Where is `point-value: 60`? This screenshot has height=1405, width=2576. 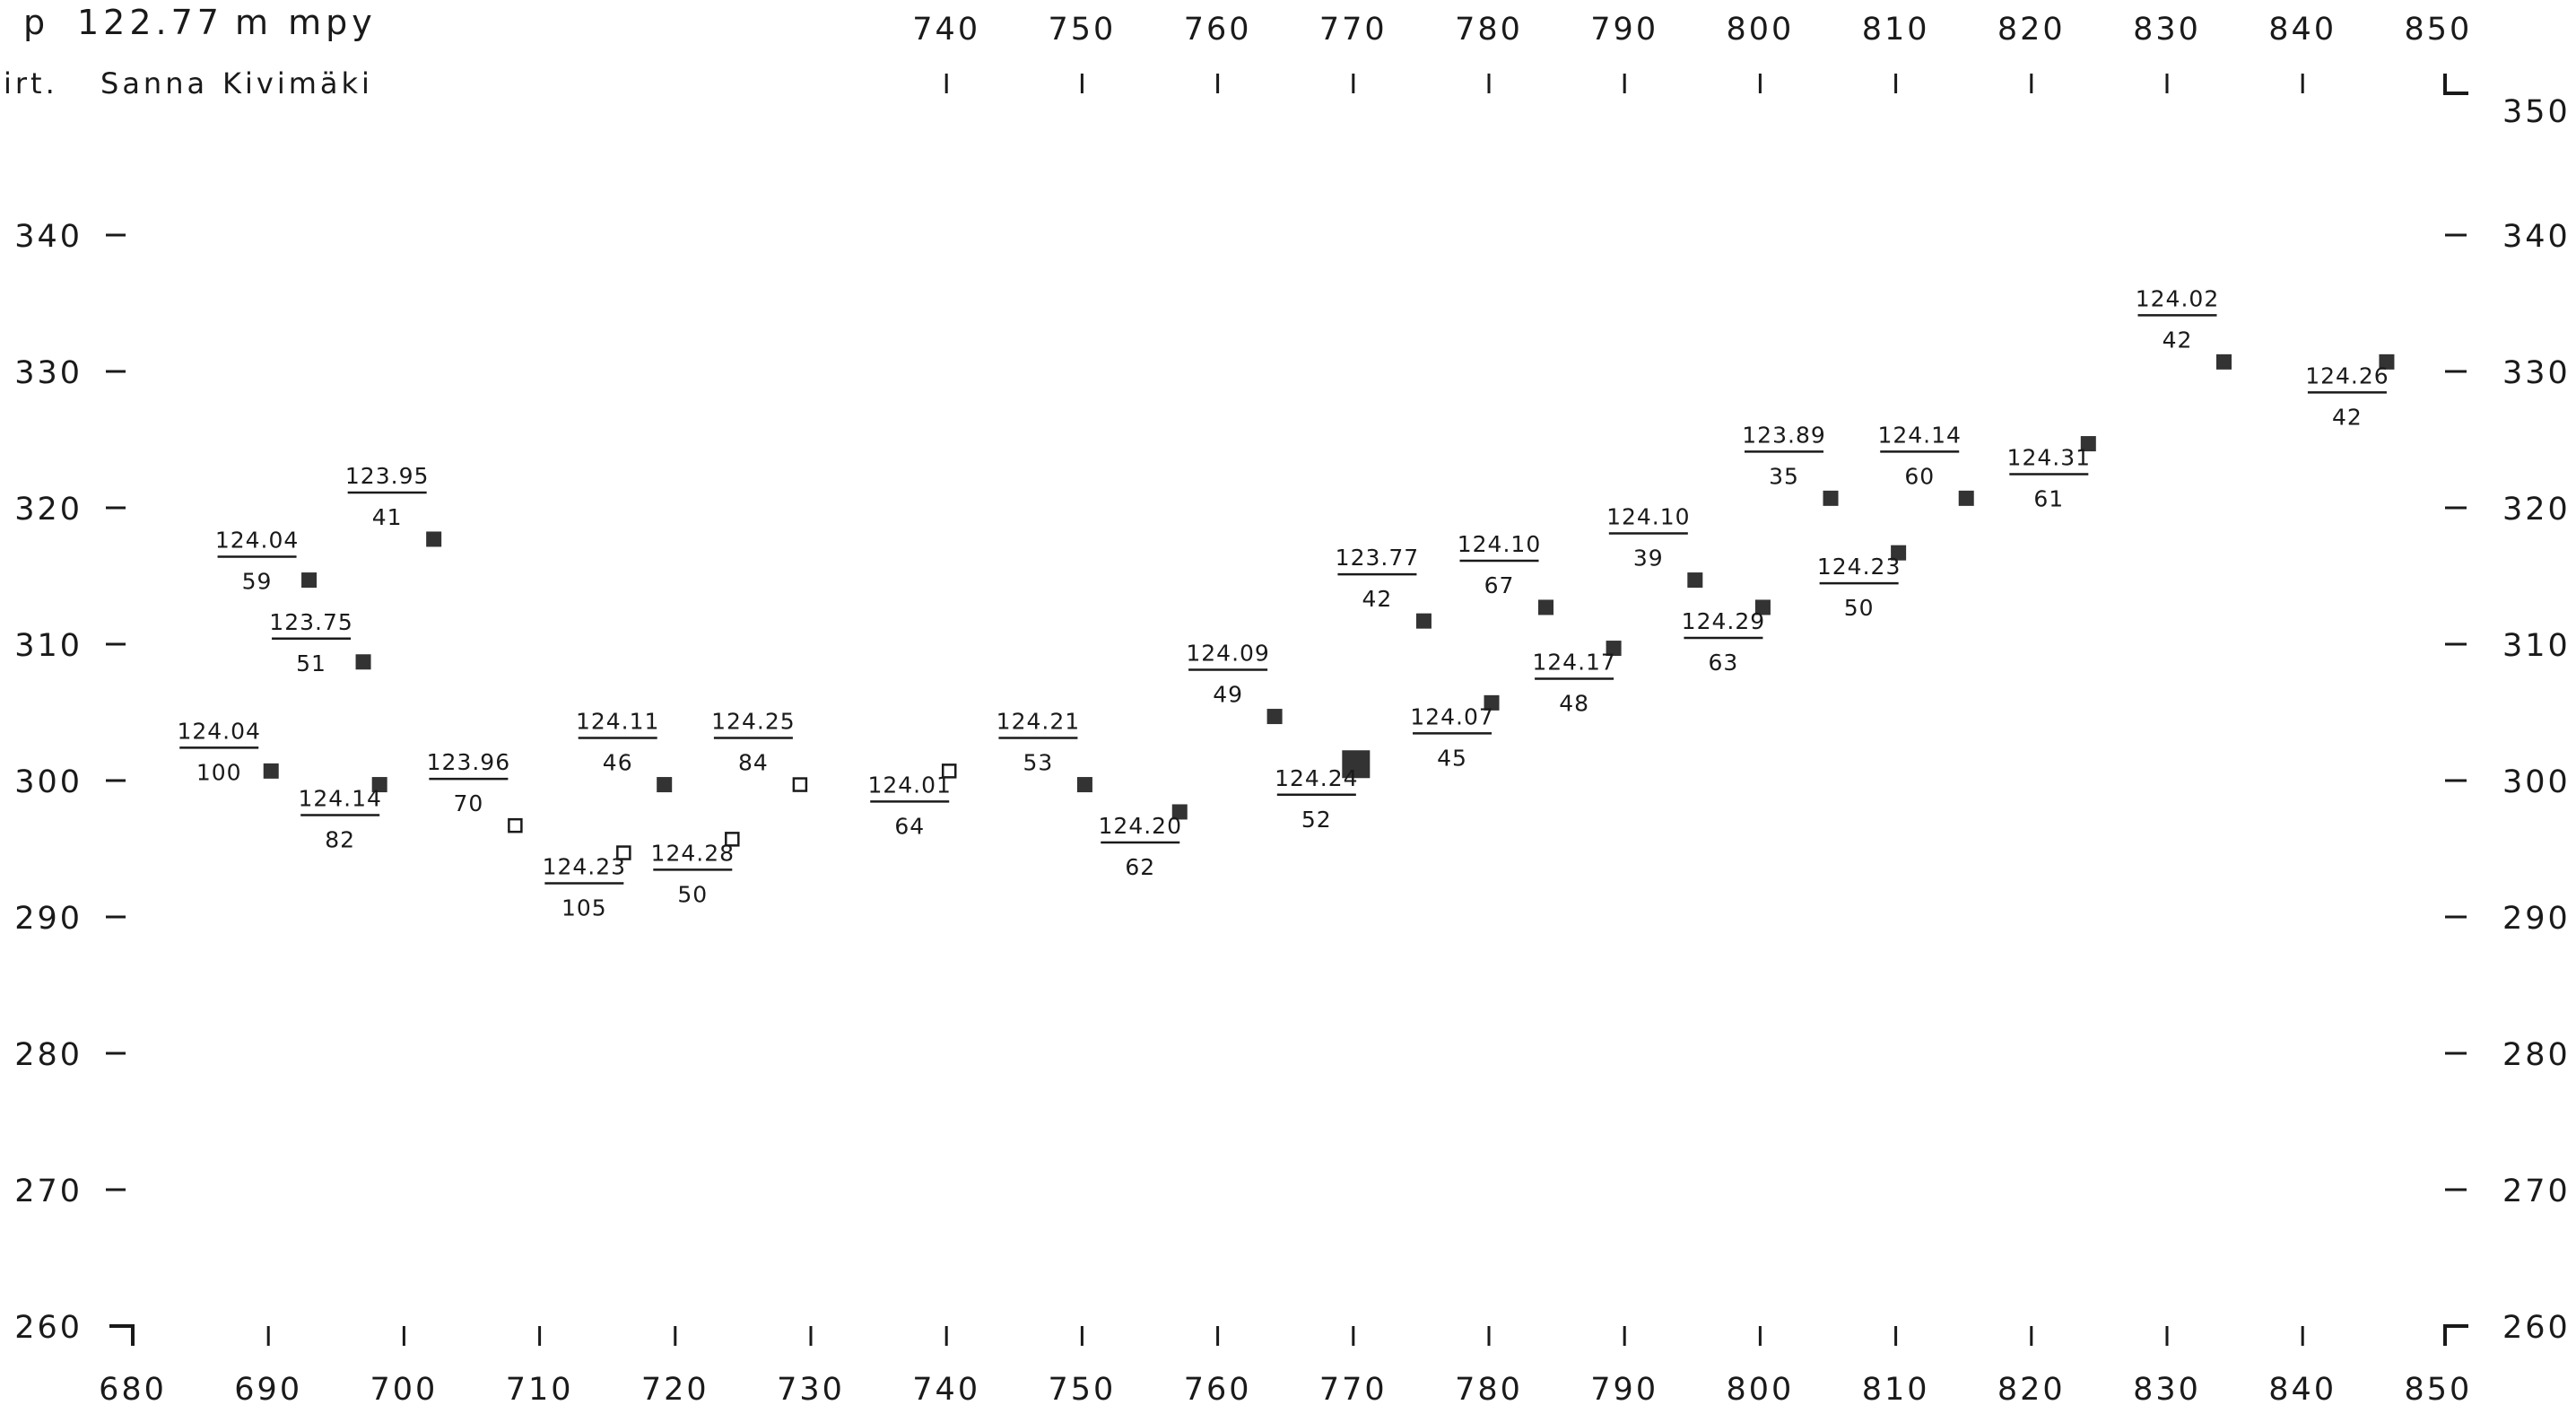
point-value: 60 is located at coordinates (1919, 476).